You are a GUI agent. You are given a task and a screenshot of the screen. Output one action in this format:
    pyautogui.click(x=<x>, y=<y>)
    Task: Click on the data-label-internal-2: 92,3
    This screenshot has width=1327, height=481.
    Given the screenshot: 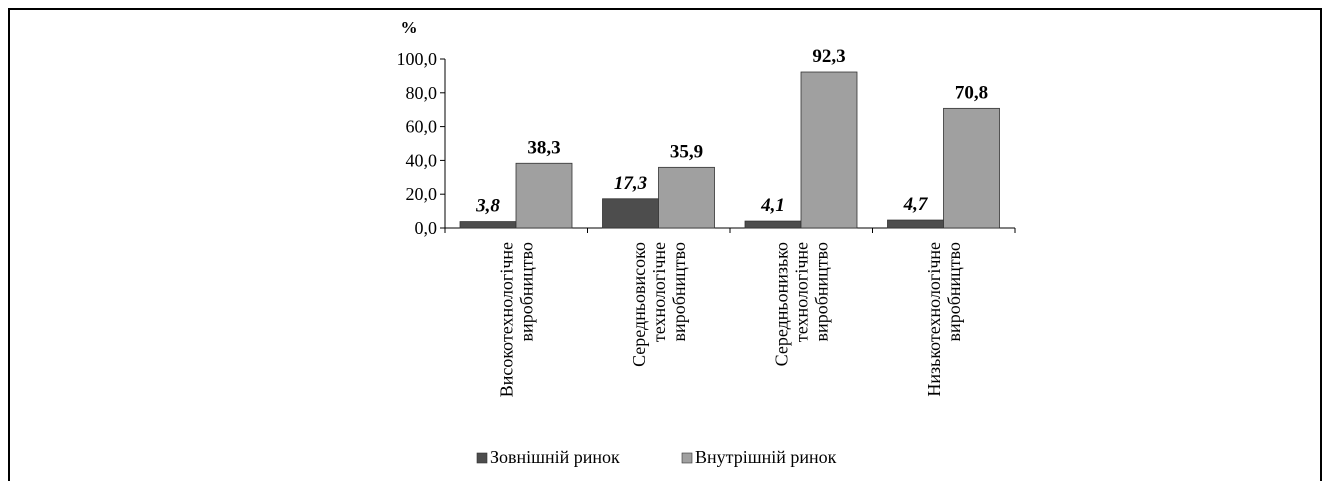 What is the action you would take?
    pyautogui.click(x=828, y=56)
    